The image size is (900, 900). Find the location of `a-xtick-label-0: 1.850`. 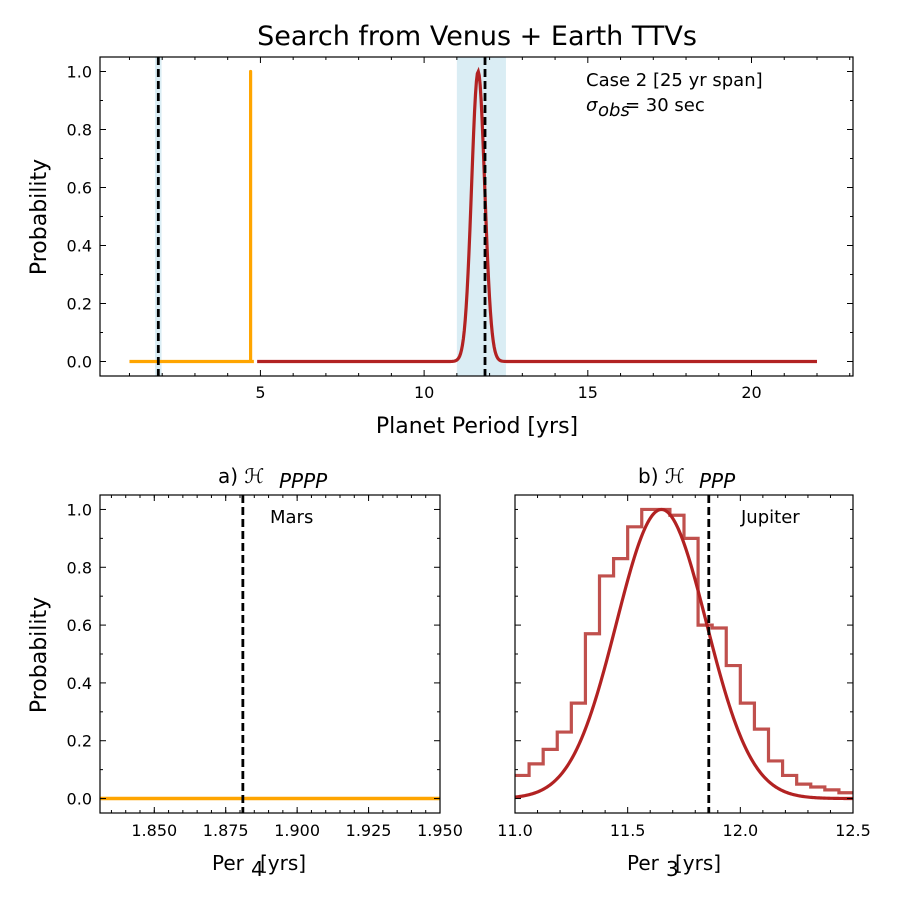

a-xtick-label-0: 1.850 is located at coordinates (154, 830).